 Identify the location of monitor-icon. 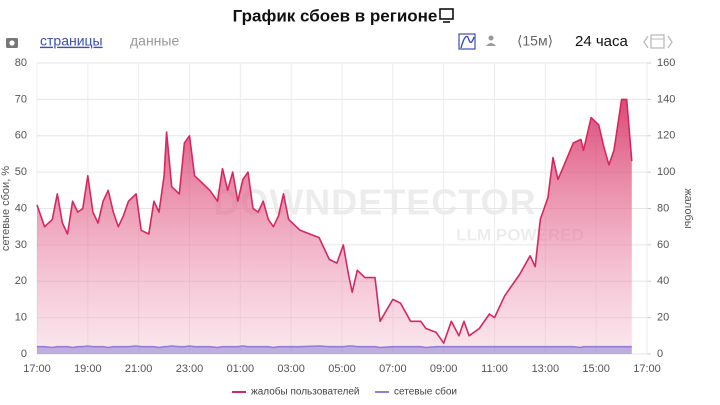
(446, 15).